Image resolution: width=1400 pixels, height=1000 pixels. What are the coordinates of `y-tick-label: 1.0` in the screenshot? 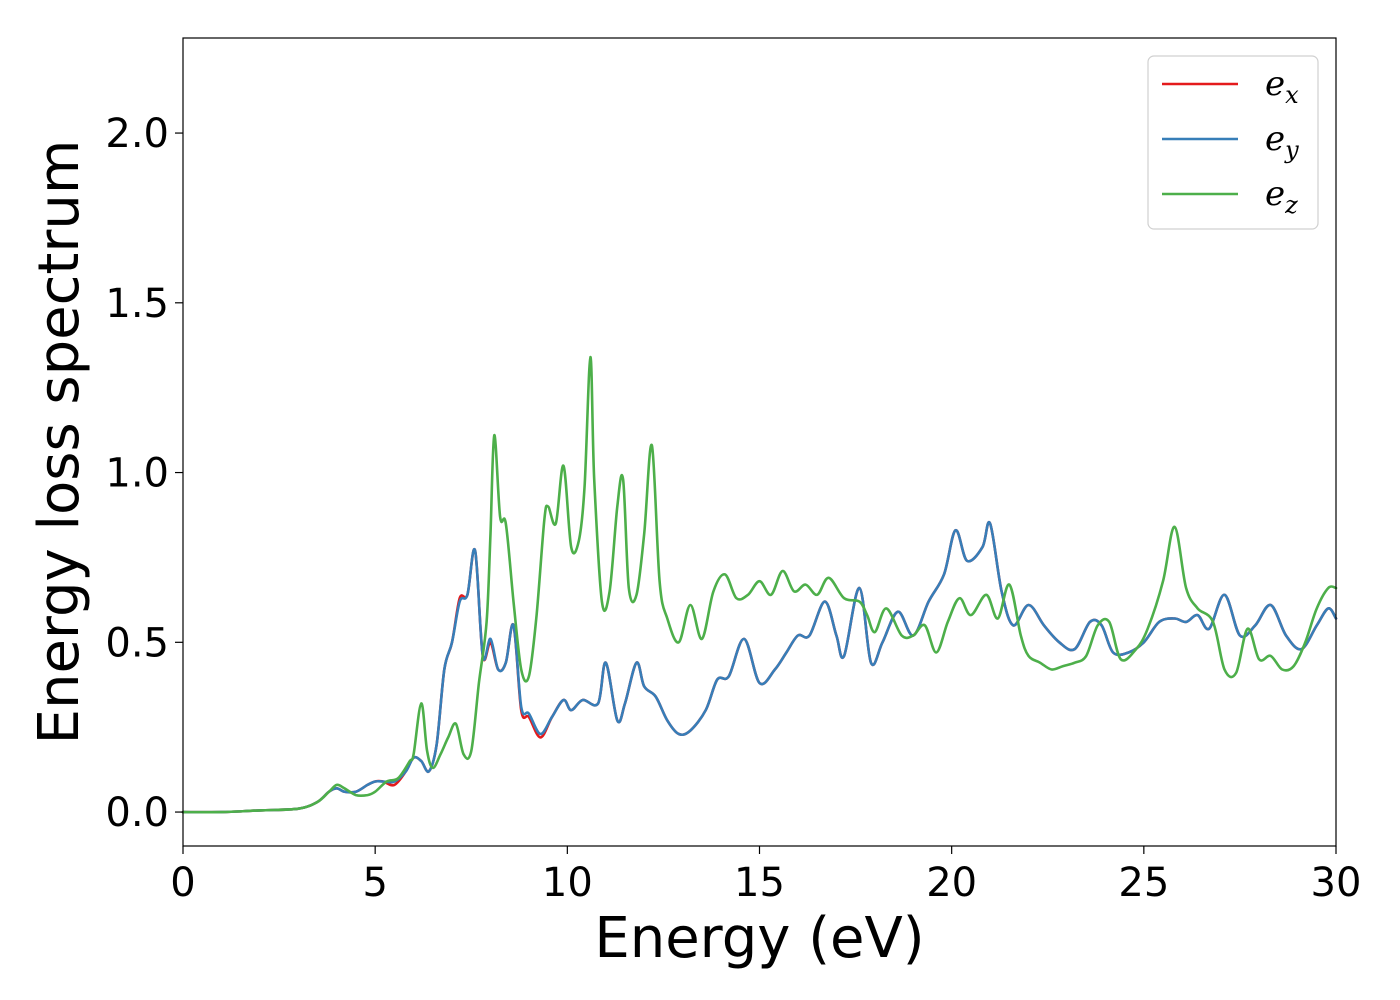 It's located at (137, 474).